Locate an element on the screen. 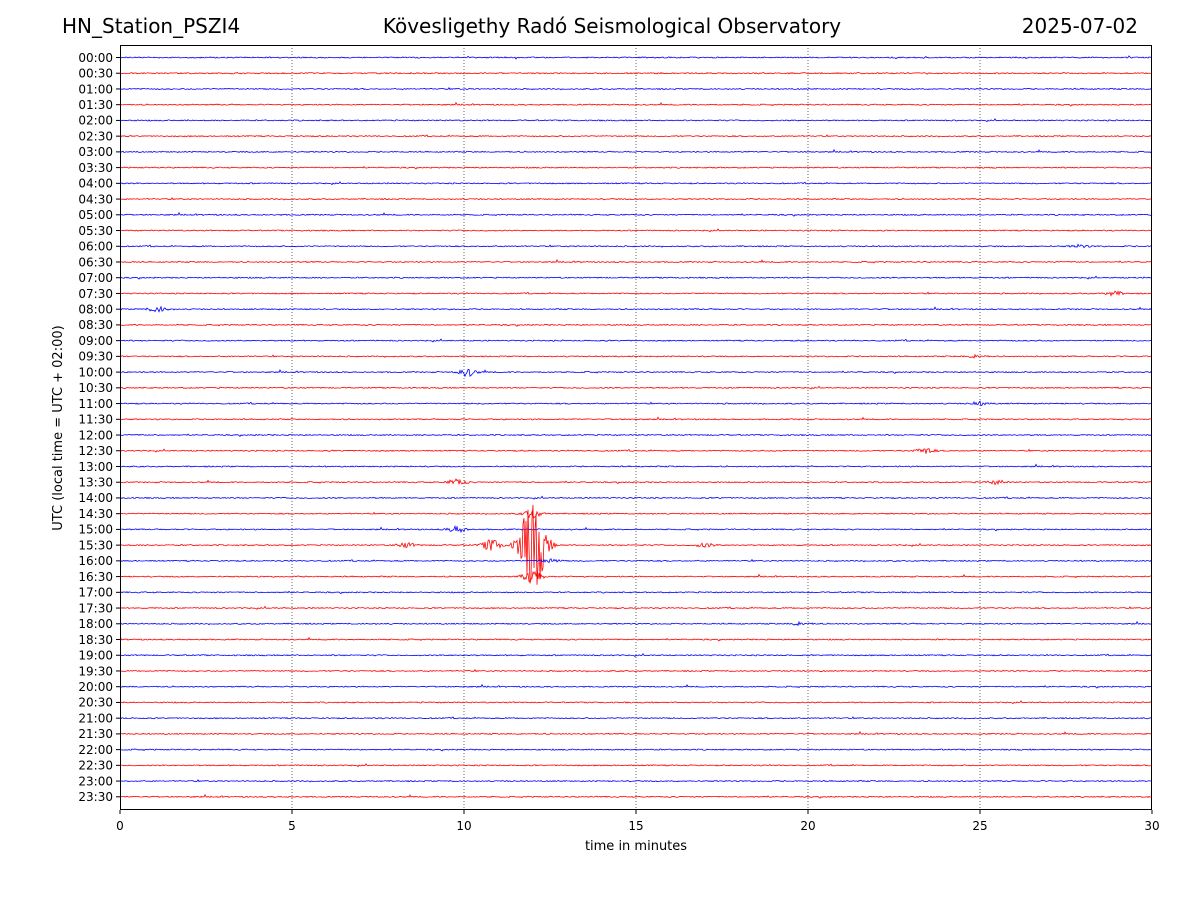 This screenshot has width=1200, height=900. y-tick-label: 07:00 is located at coordinates (95, 278).